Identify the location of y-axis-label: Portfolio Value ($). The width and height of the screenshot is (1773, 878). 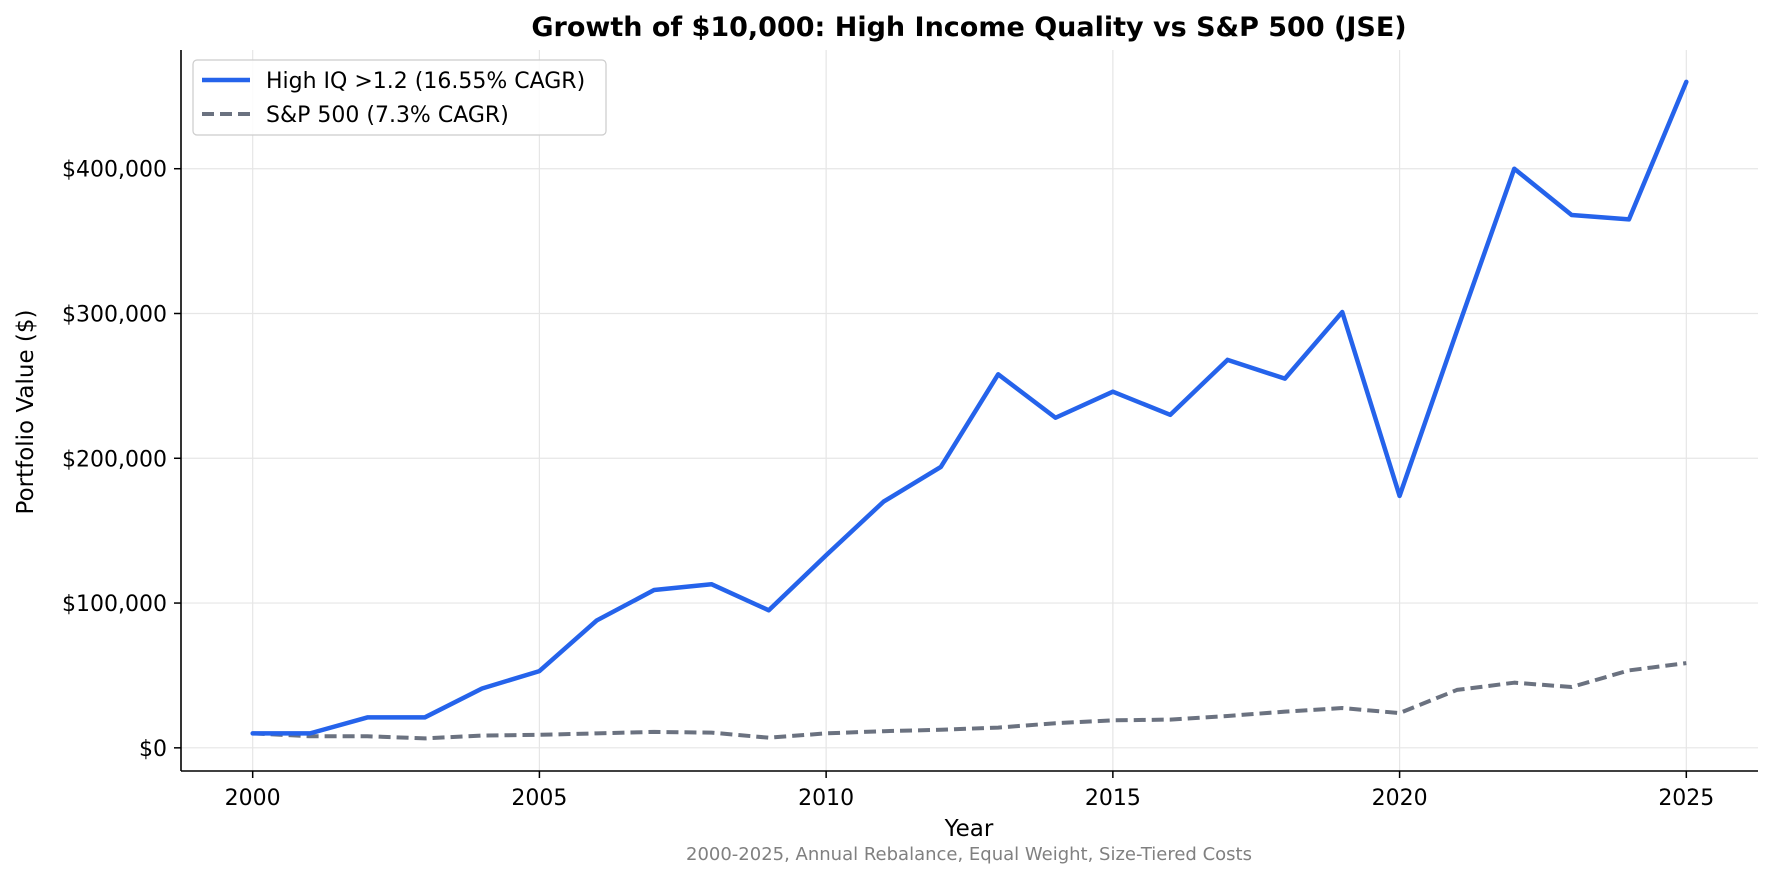
(26, 412).